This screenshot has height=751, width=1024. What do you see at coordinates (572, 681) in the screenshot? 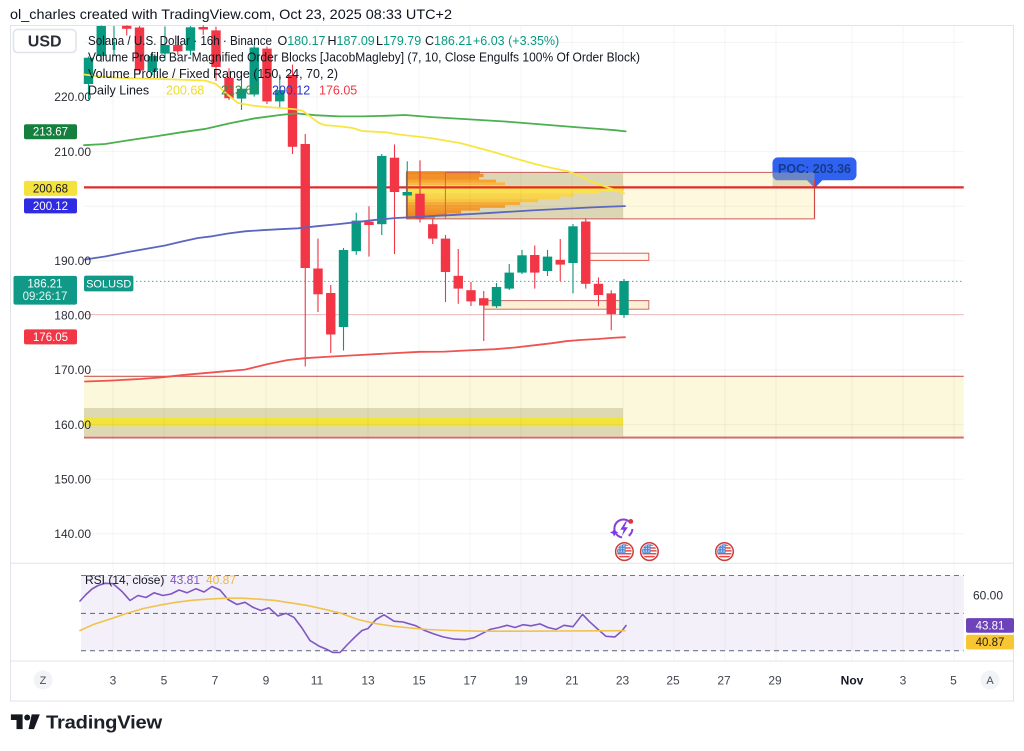
I see `svg-text: 21` at bounding box center [572, 681].